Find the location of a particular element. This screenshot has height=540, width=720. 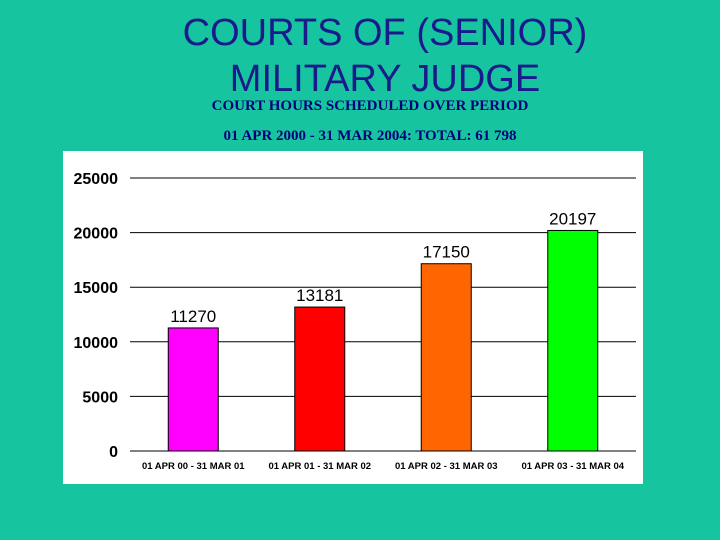

x-tick-label: 01 APR 00 - 31 MAR 01 is located at coordinates (193, 466).